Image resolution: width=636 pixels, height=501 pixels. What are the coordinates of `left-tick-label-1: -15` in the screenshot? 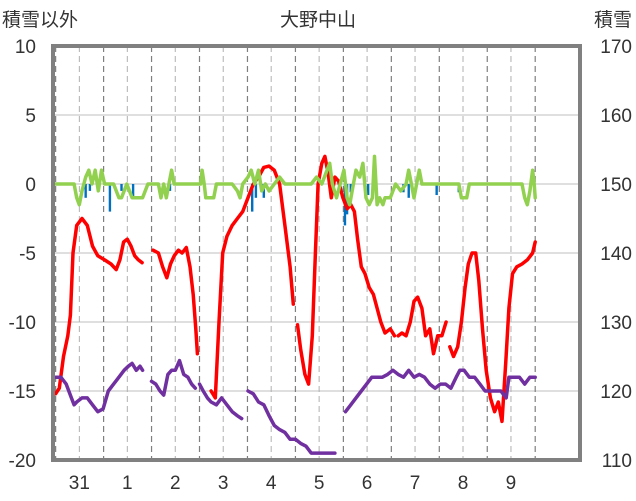 It's located at (22, 392).